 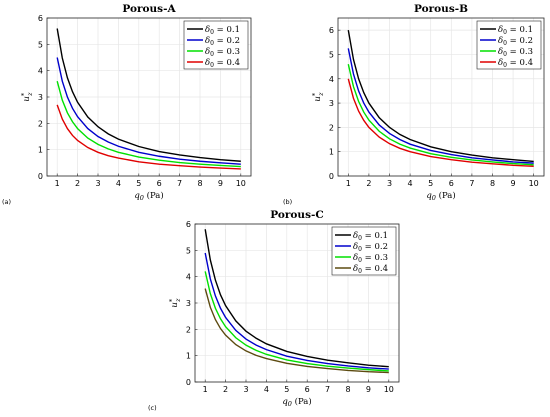 I want to click on panel-label: (c), so click(x=152, y=408).